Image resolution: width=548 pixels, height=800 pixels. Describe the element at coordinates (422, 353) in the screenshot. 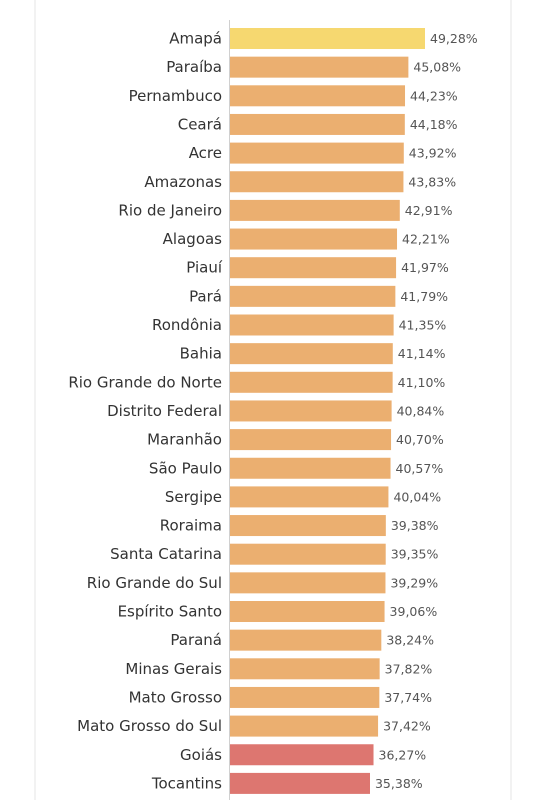

I see `value-label: 41,14%` at that location.